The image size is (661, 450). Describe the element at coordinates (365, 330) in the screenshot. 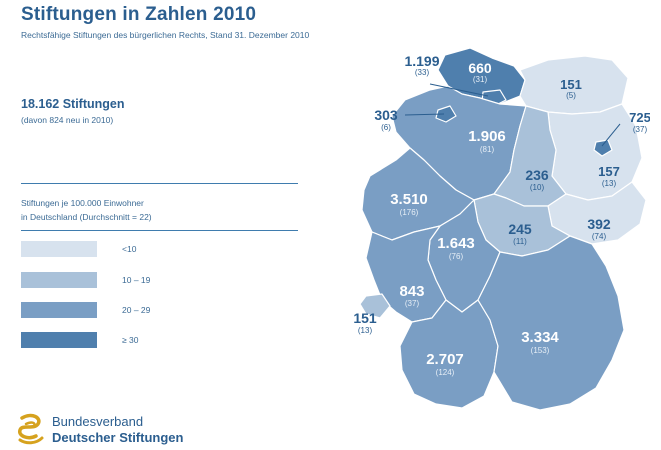

I see `label-saarland-per100k: (13)` at that location.